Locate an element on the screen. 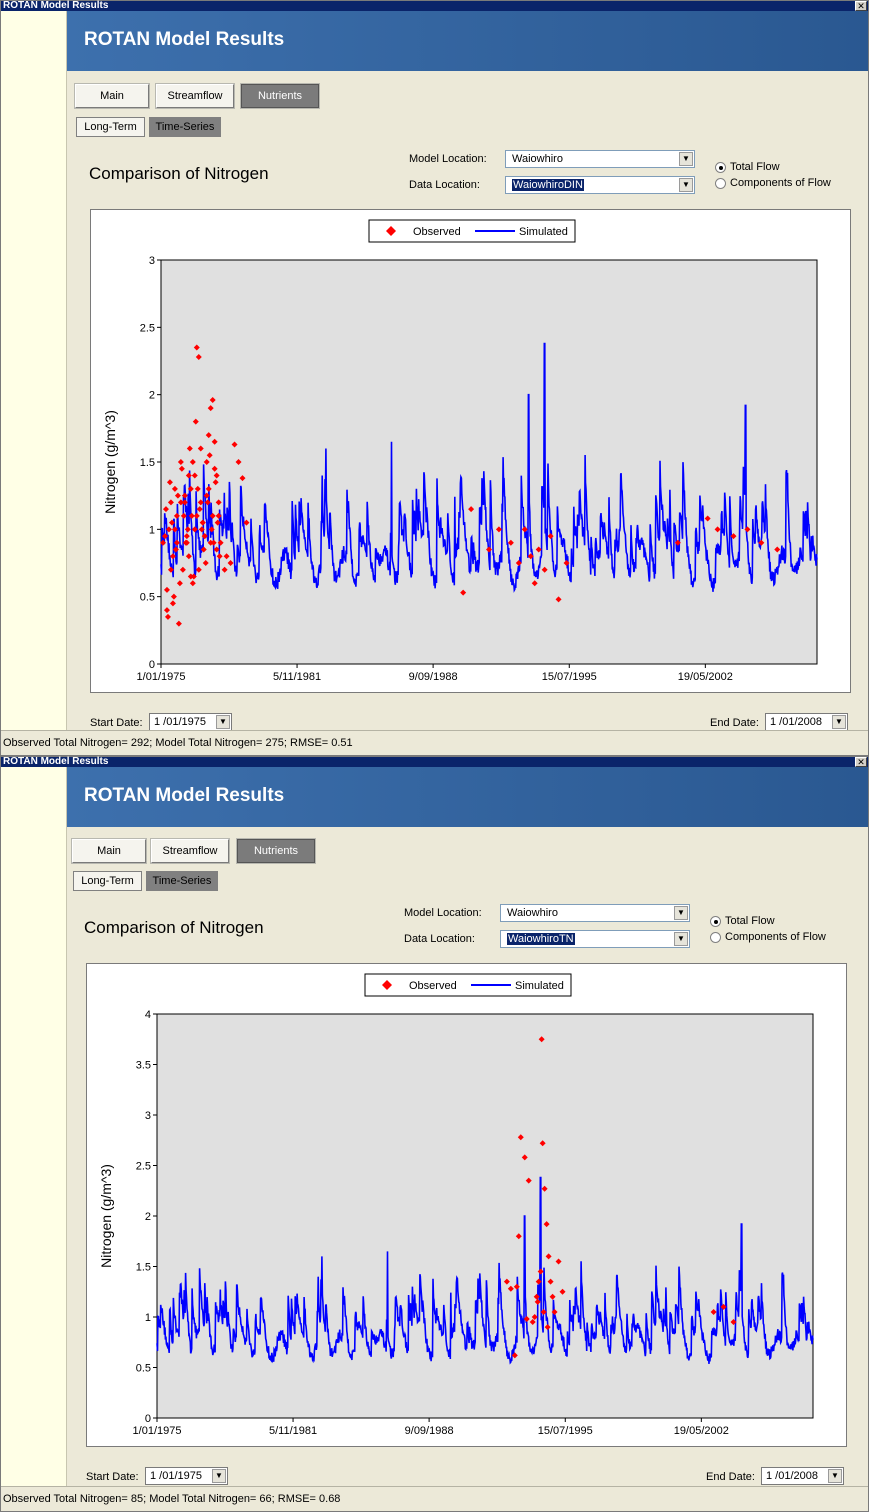  start-date-label: Start Date: is located at coordinates (112, 1477).